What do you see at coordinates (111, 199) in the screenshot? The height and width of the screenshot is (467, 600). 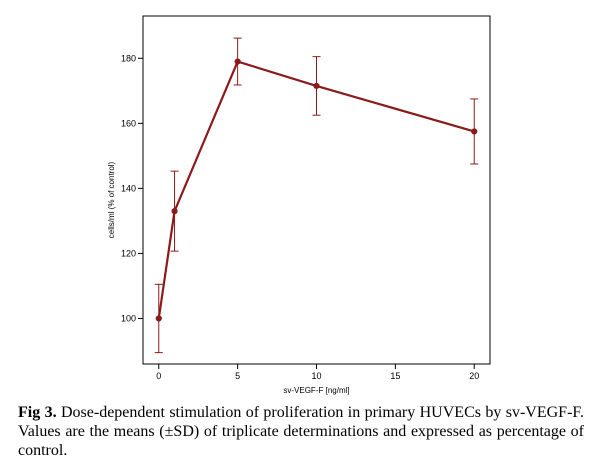 I see `y-axis-label: cells/ml (% of control)` at bounding box center [111, 199].